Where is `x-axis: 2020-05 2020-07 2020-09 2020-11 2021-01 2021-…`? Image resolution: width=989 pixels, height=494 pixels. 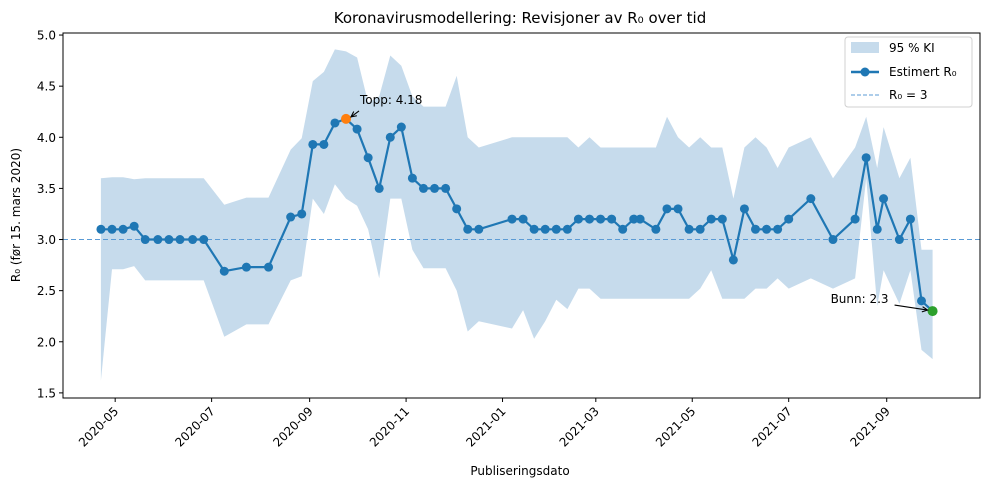
x-axis: 2020-05 2020-07 2020-09 2020-11 2021-01 2021-… is located at coordinates (484, 424).